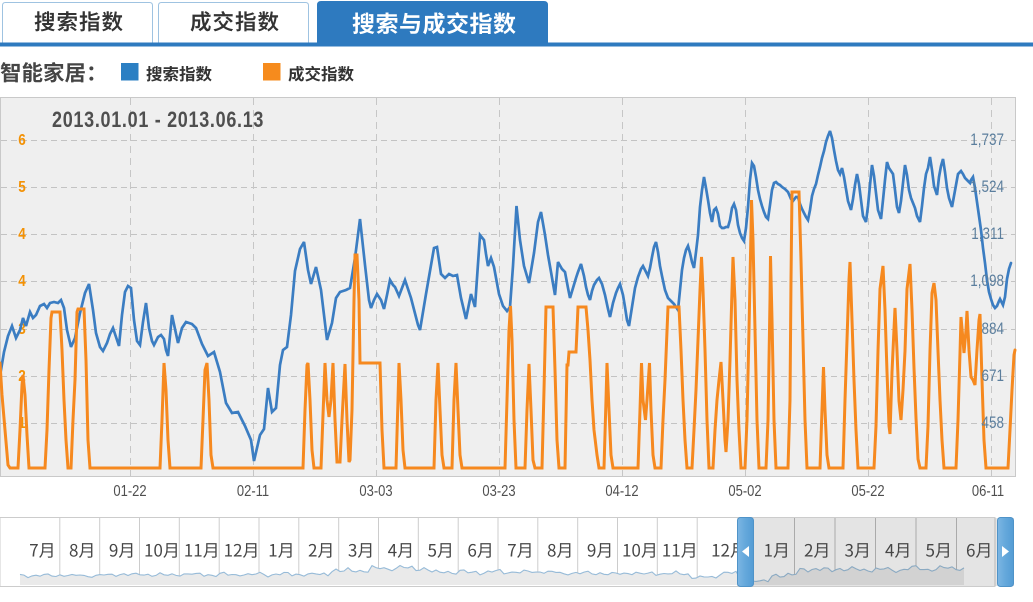  Describe the element at coordinates (375, 491) in the screenshot. I see `svg-text: 03-03` at that location.